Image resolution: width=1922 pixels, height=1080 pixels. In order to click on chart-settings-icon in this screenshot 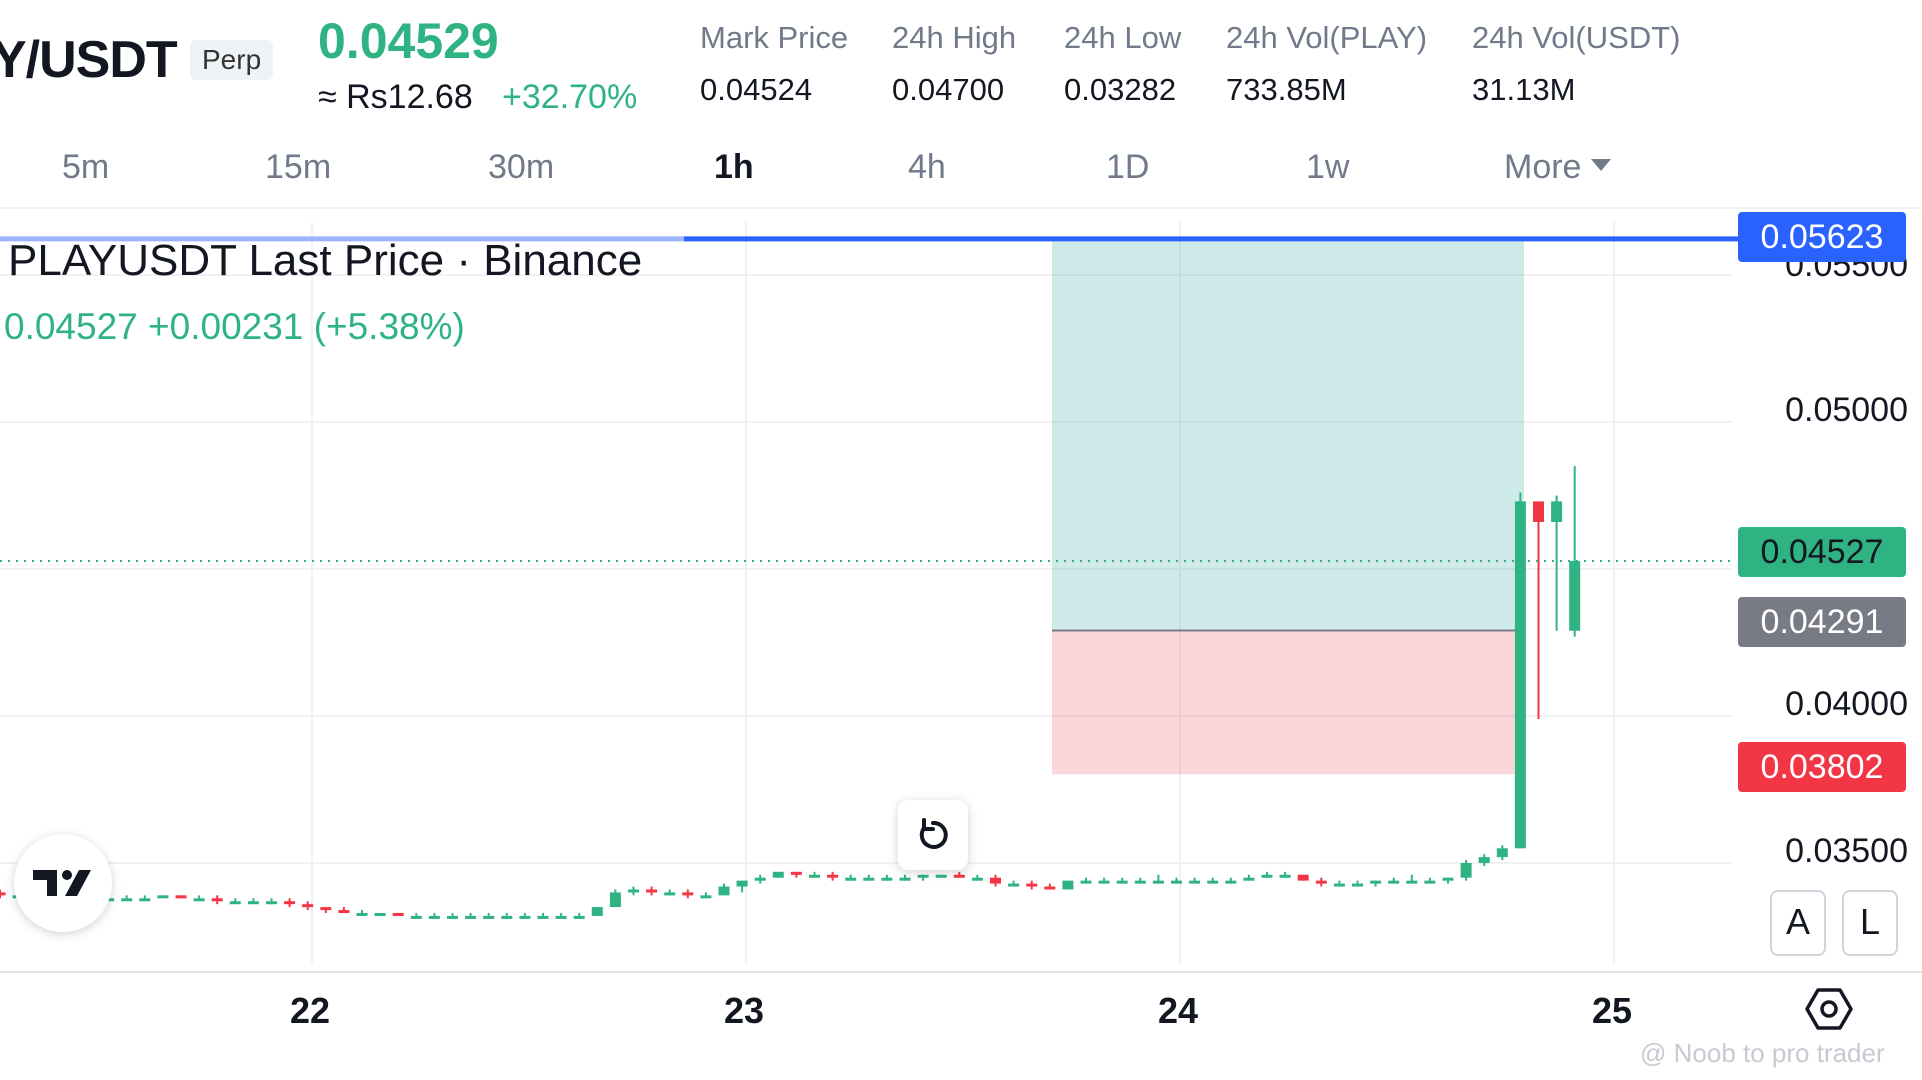, I will do `click(1829, 1009)`.